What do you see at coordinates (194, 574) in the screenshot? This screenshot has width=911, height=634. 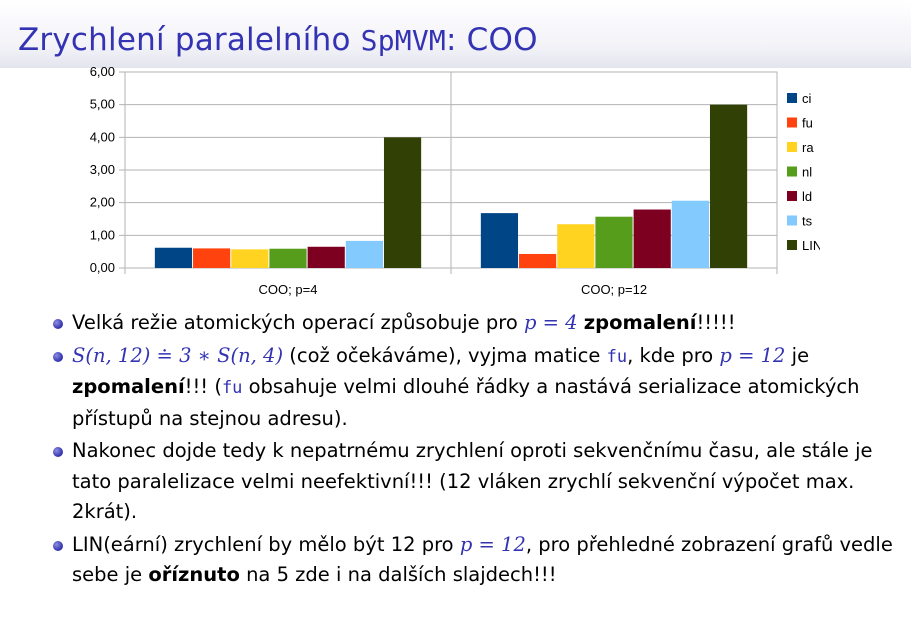 I see `bold-text: oříznuto` at bounding box center [194, 574].